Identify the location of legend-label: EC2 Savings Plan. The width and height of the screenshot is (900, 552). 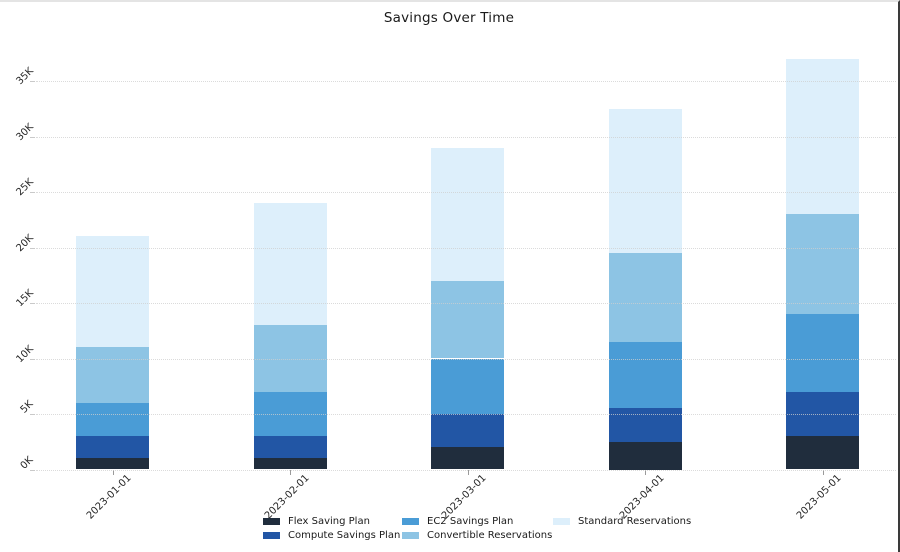
(470, 521).